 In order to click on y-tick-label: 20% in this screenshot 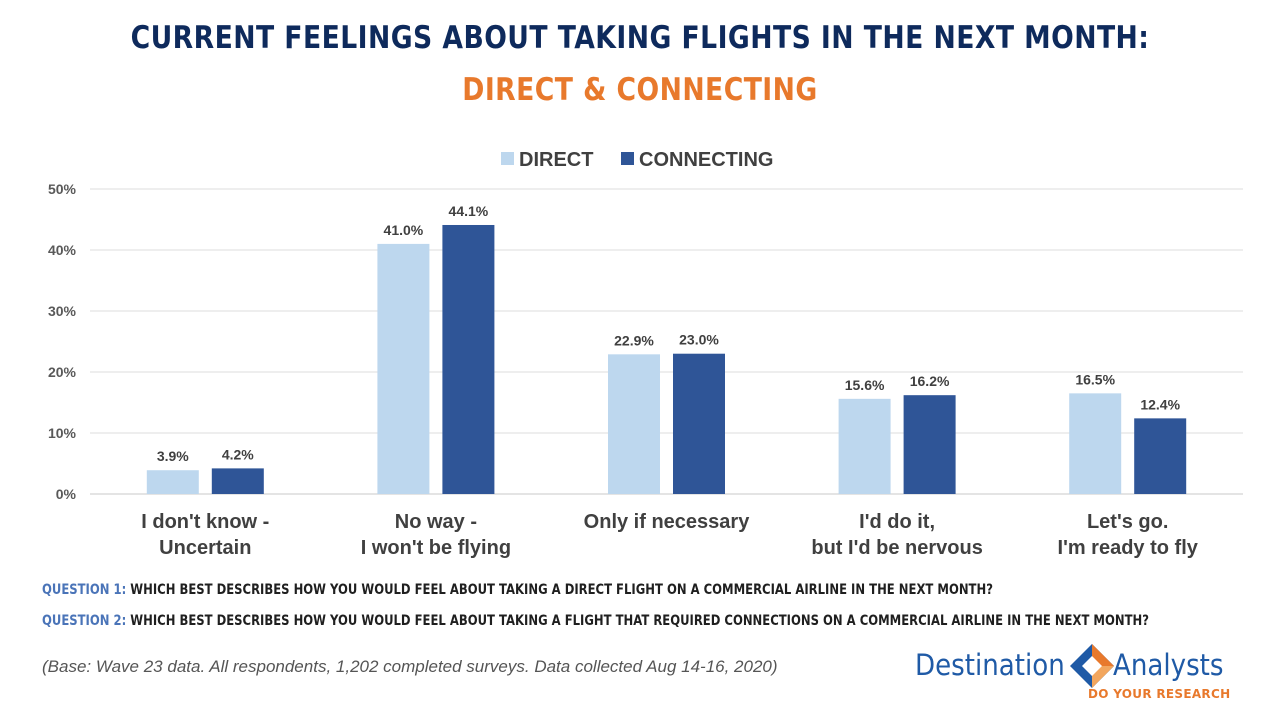, I will do `click(62, 372)`.